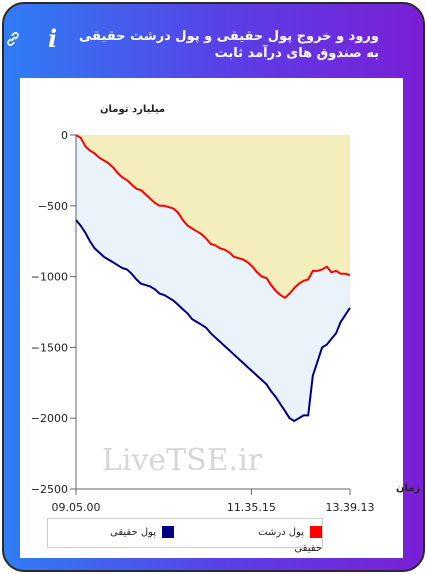 The width and height of the screenshot is (427, 574). Describe the element at coordinates (76, 507) in the screenshot. I see `x-tick-label: 09.05.00` at that location.